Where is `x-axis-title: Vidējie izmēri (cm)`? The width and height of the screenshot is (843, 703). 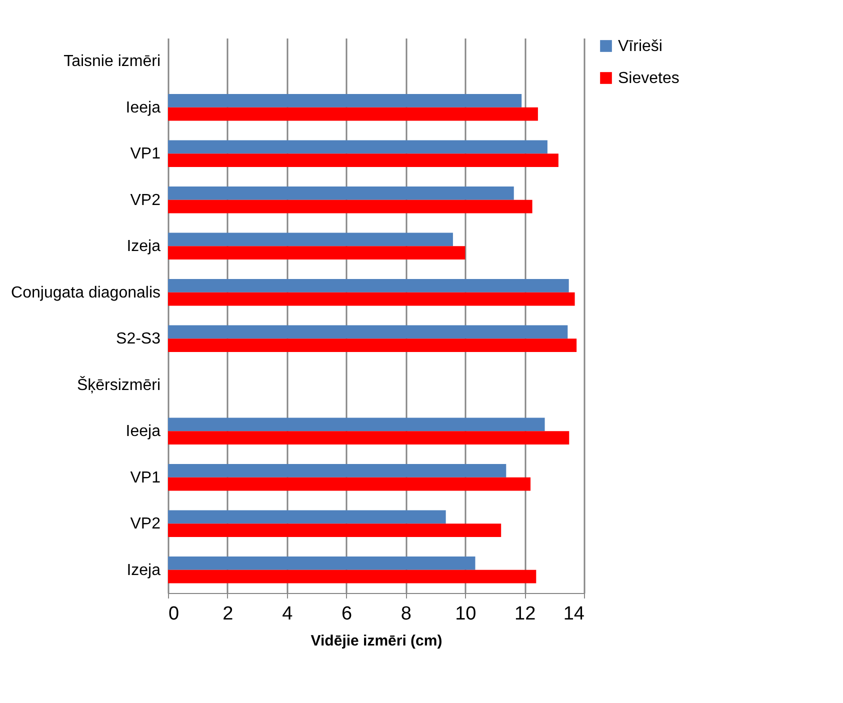 x-axis-title: Vidējie izmēri (cm) is located at coordinates (376, 641).